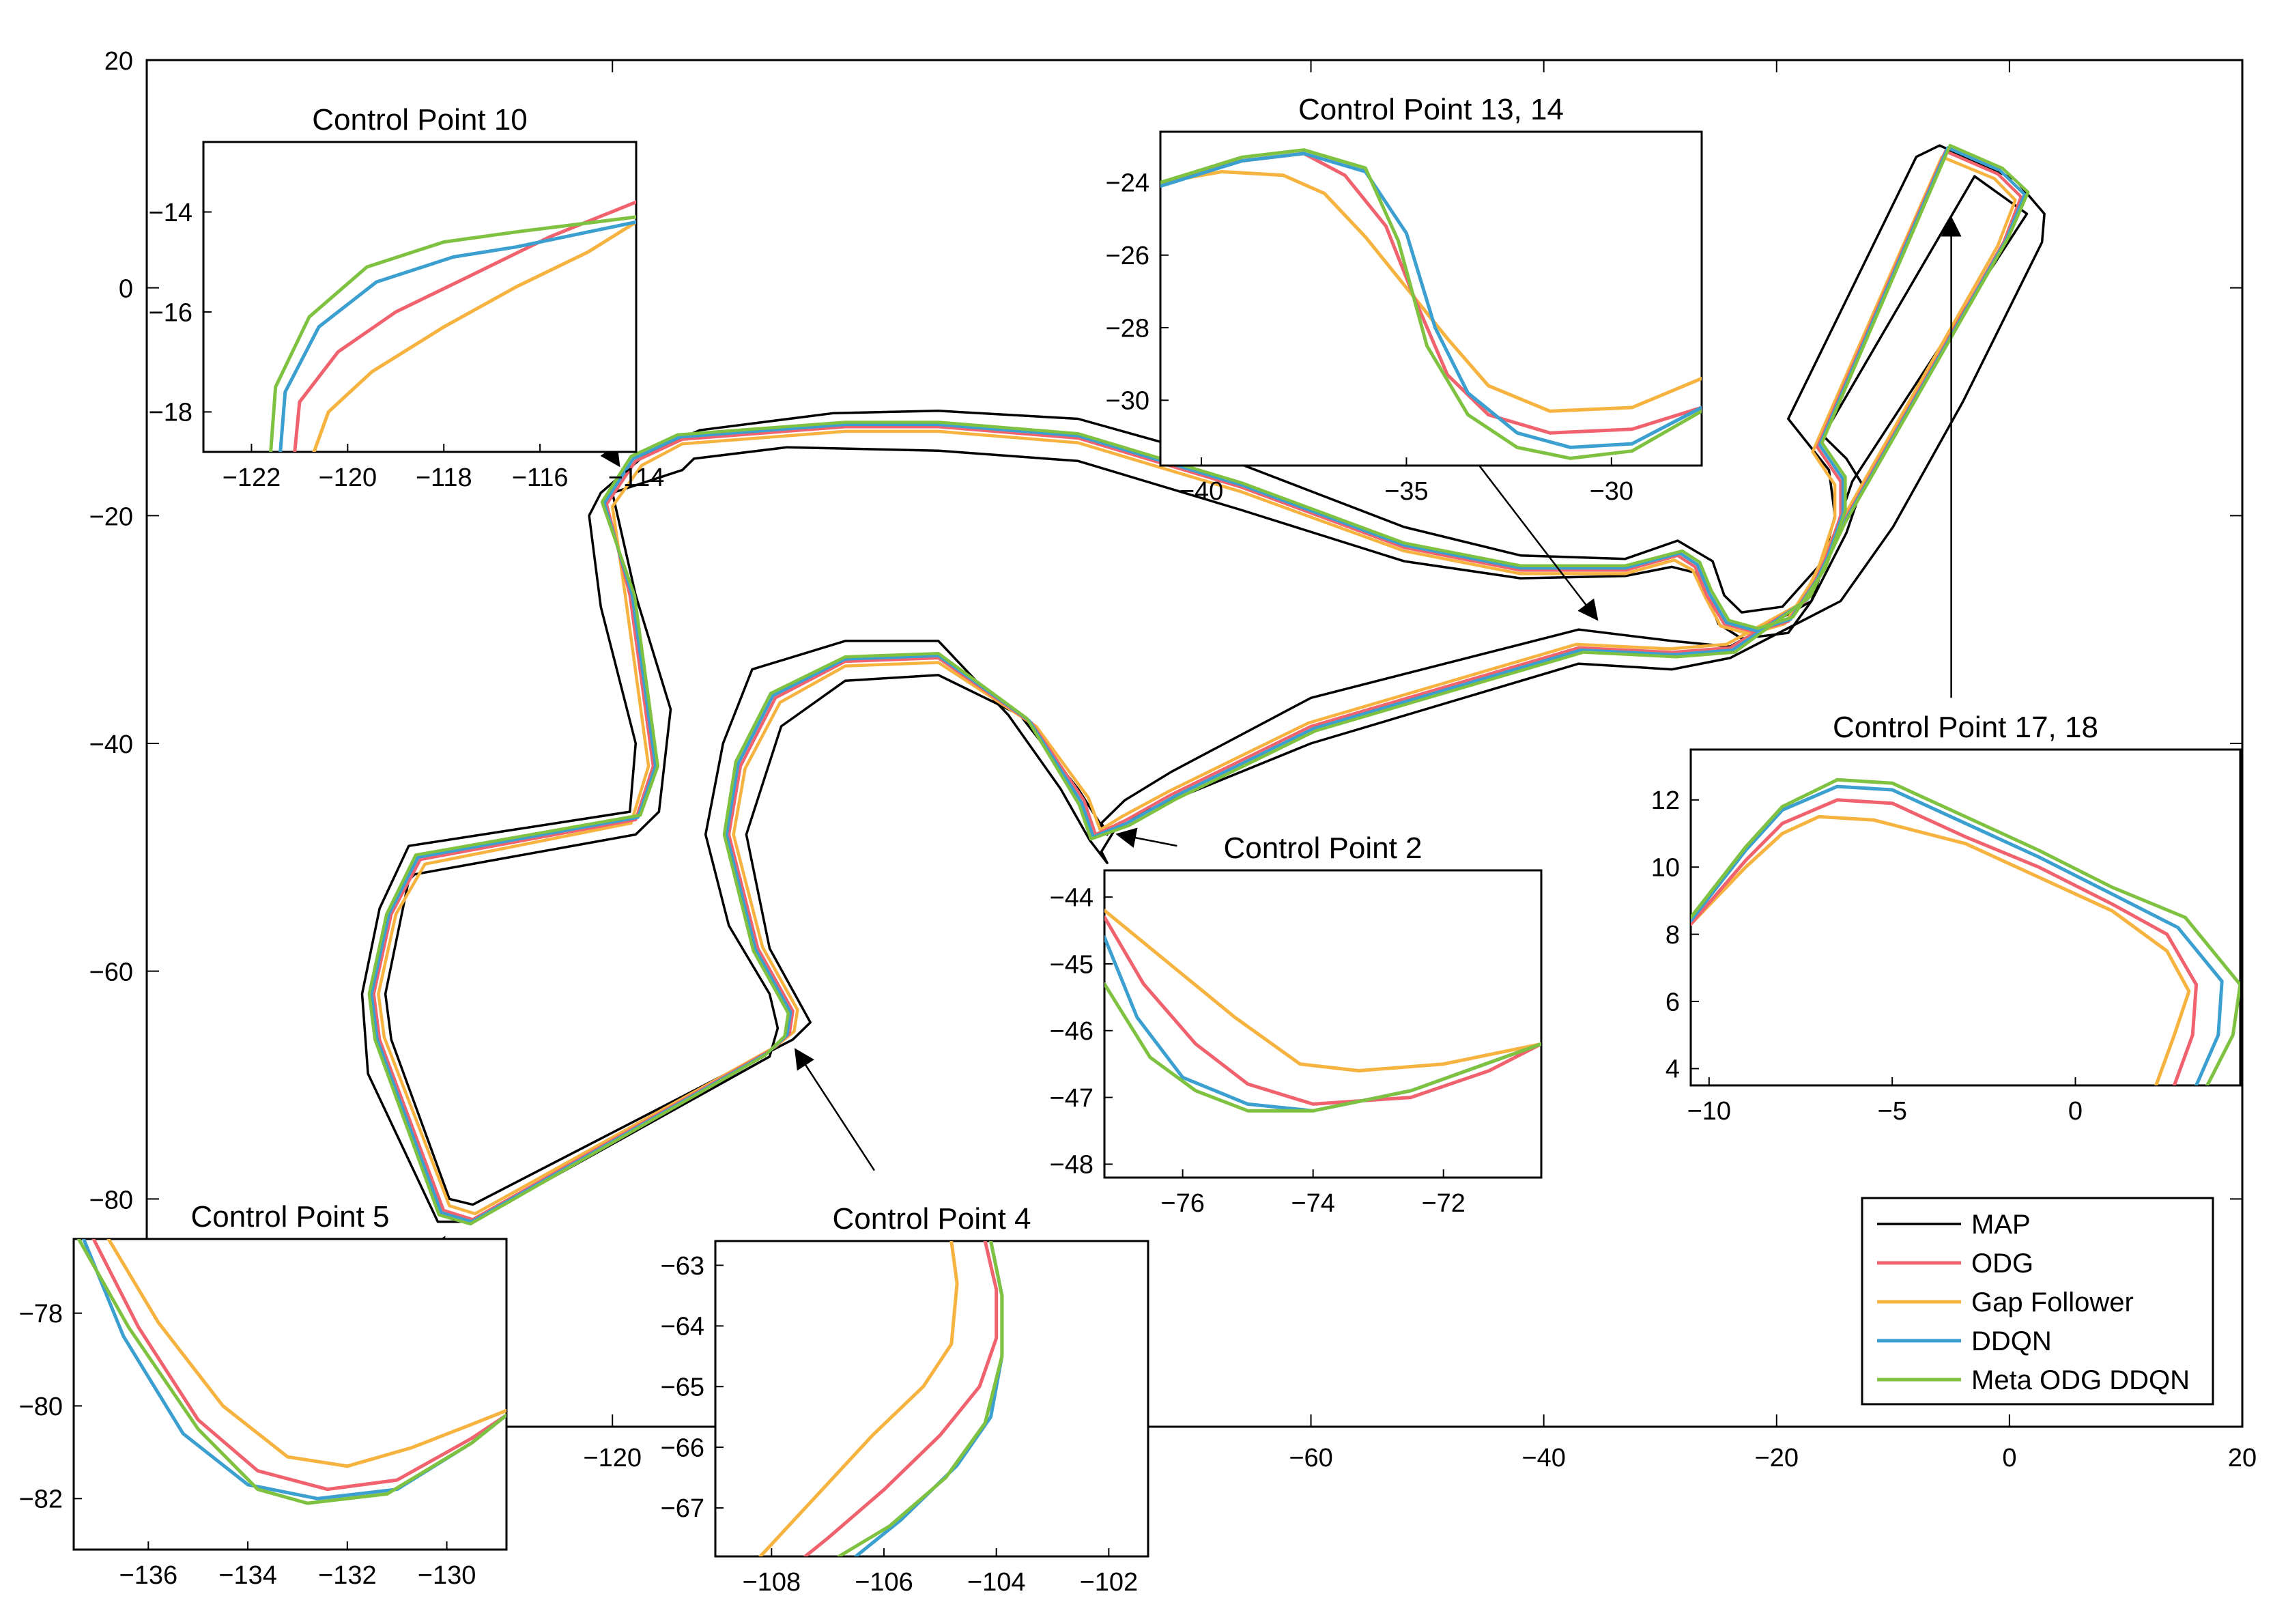 The width and height of the screenshot is (2273, 1624). I want to click on main-ytick-label: 0, so click(126, 289).